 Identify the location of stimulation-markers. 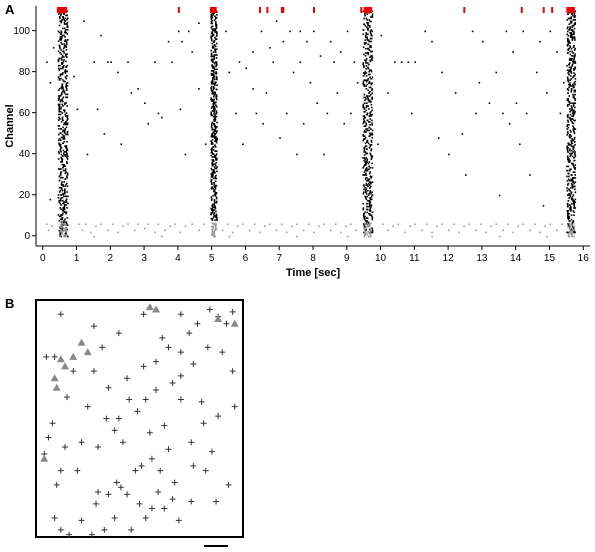
(139, 382).